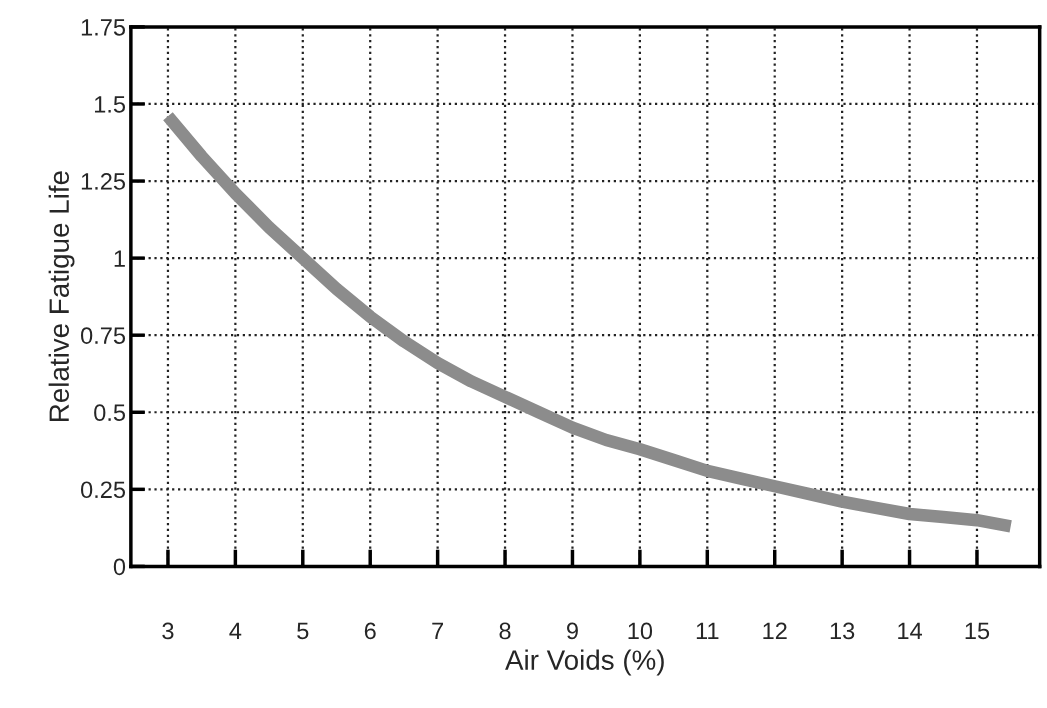 The height and width of the screenshot is (708, 1047). I want to click on x-tick-label: 3, so click(168, 631).